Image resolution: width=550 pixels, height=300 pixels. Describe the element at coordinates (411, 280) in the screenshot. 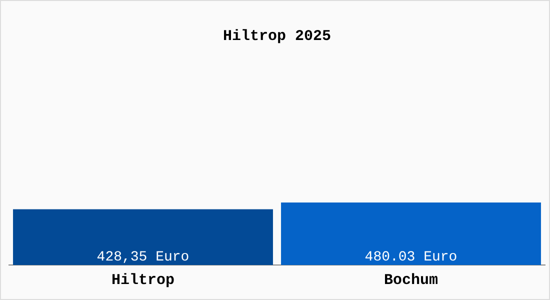

I see `x-tick-label: Bochum` at that location.